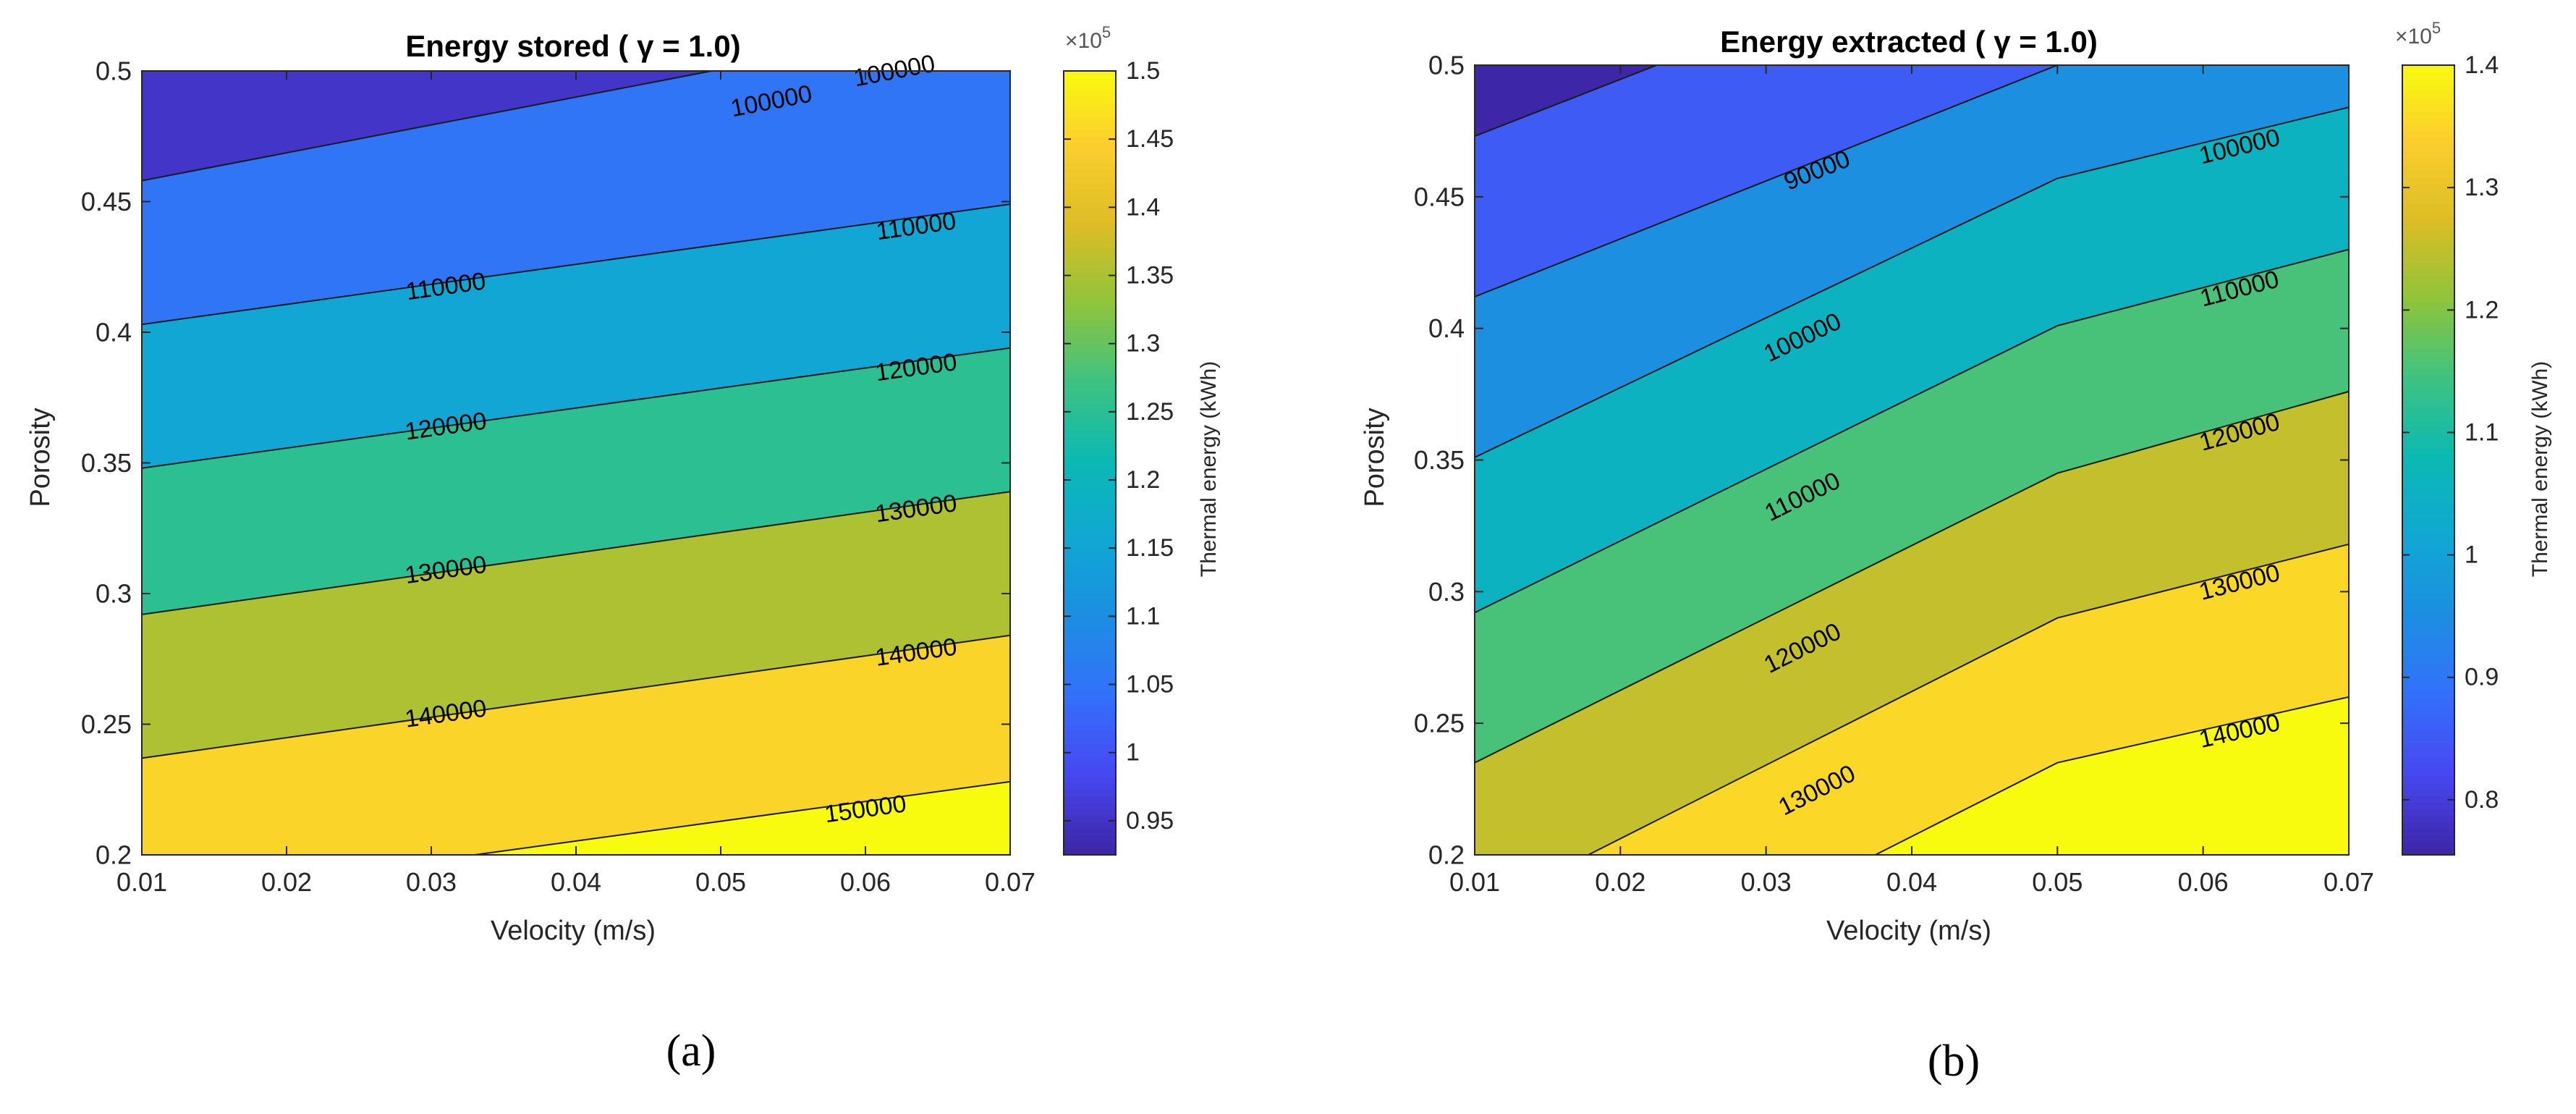 This screenshot has height=1114, width=2576. Describe the element at coordinates (573, 931) in the screenshot. I see `panel-a-x-axis-label: Velocity (m/s)` at that location.